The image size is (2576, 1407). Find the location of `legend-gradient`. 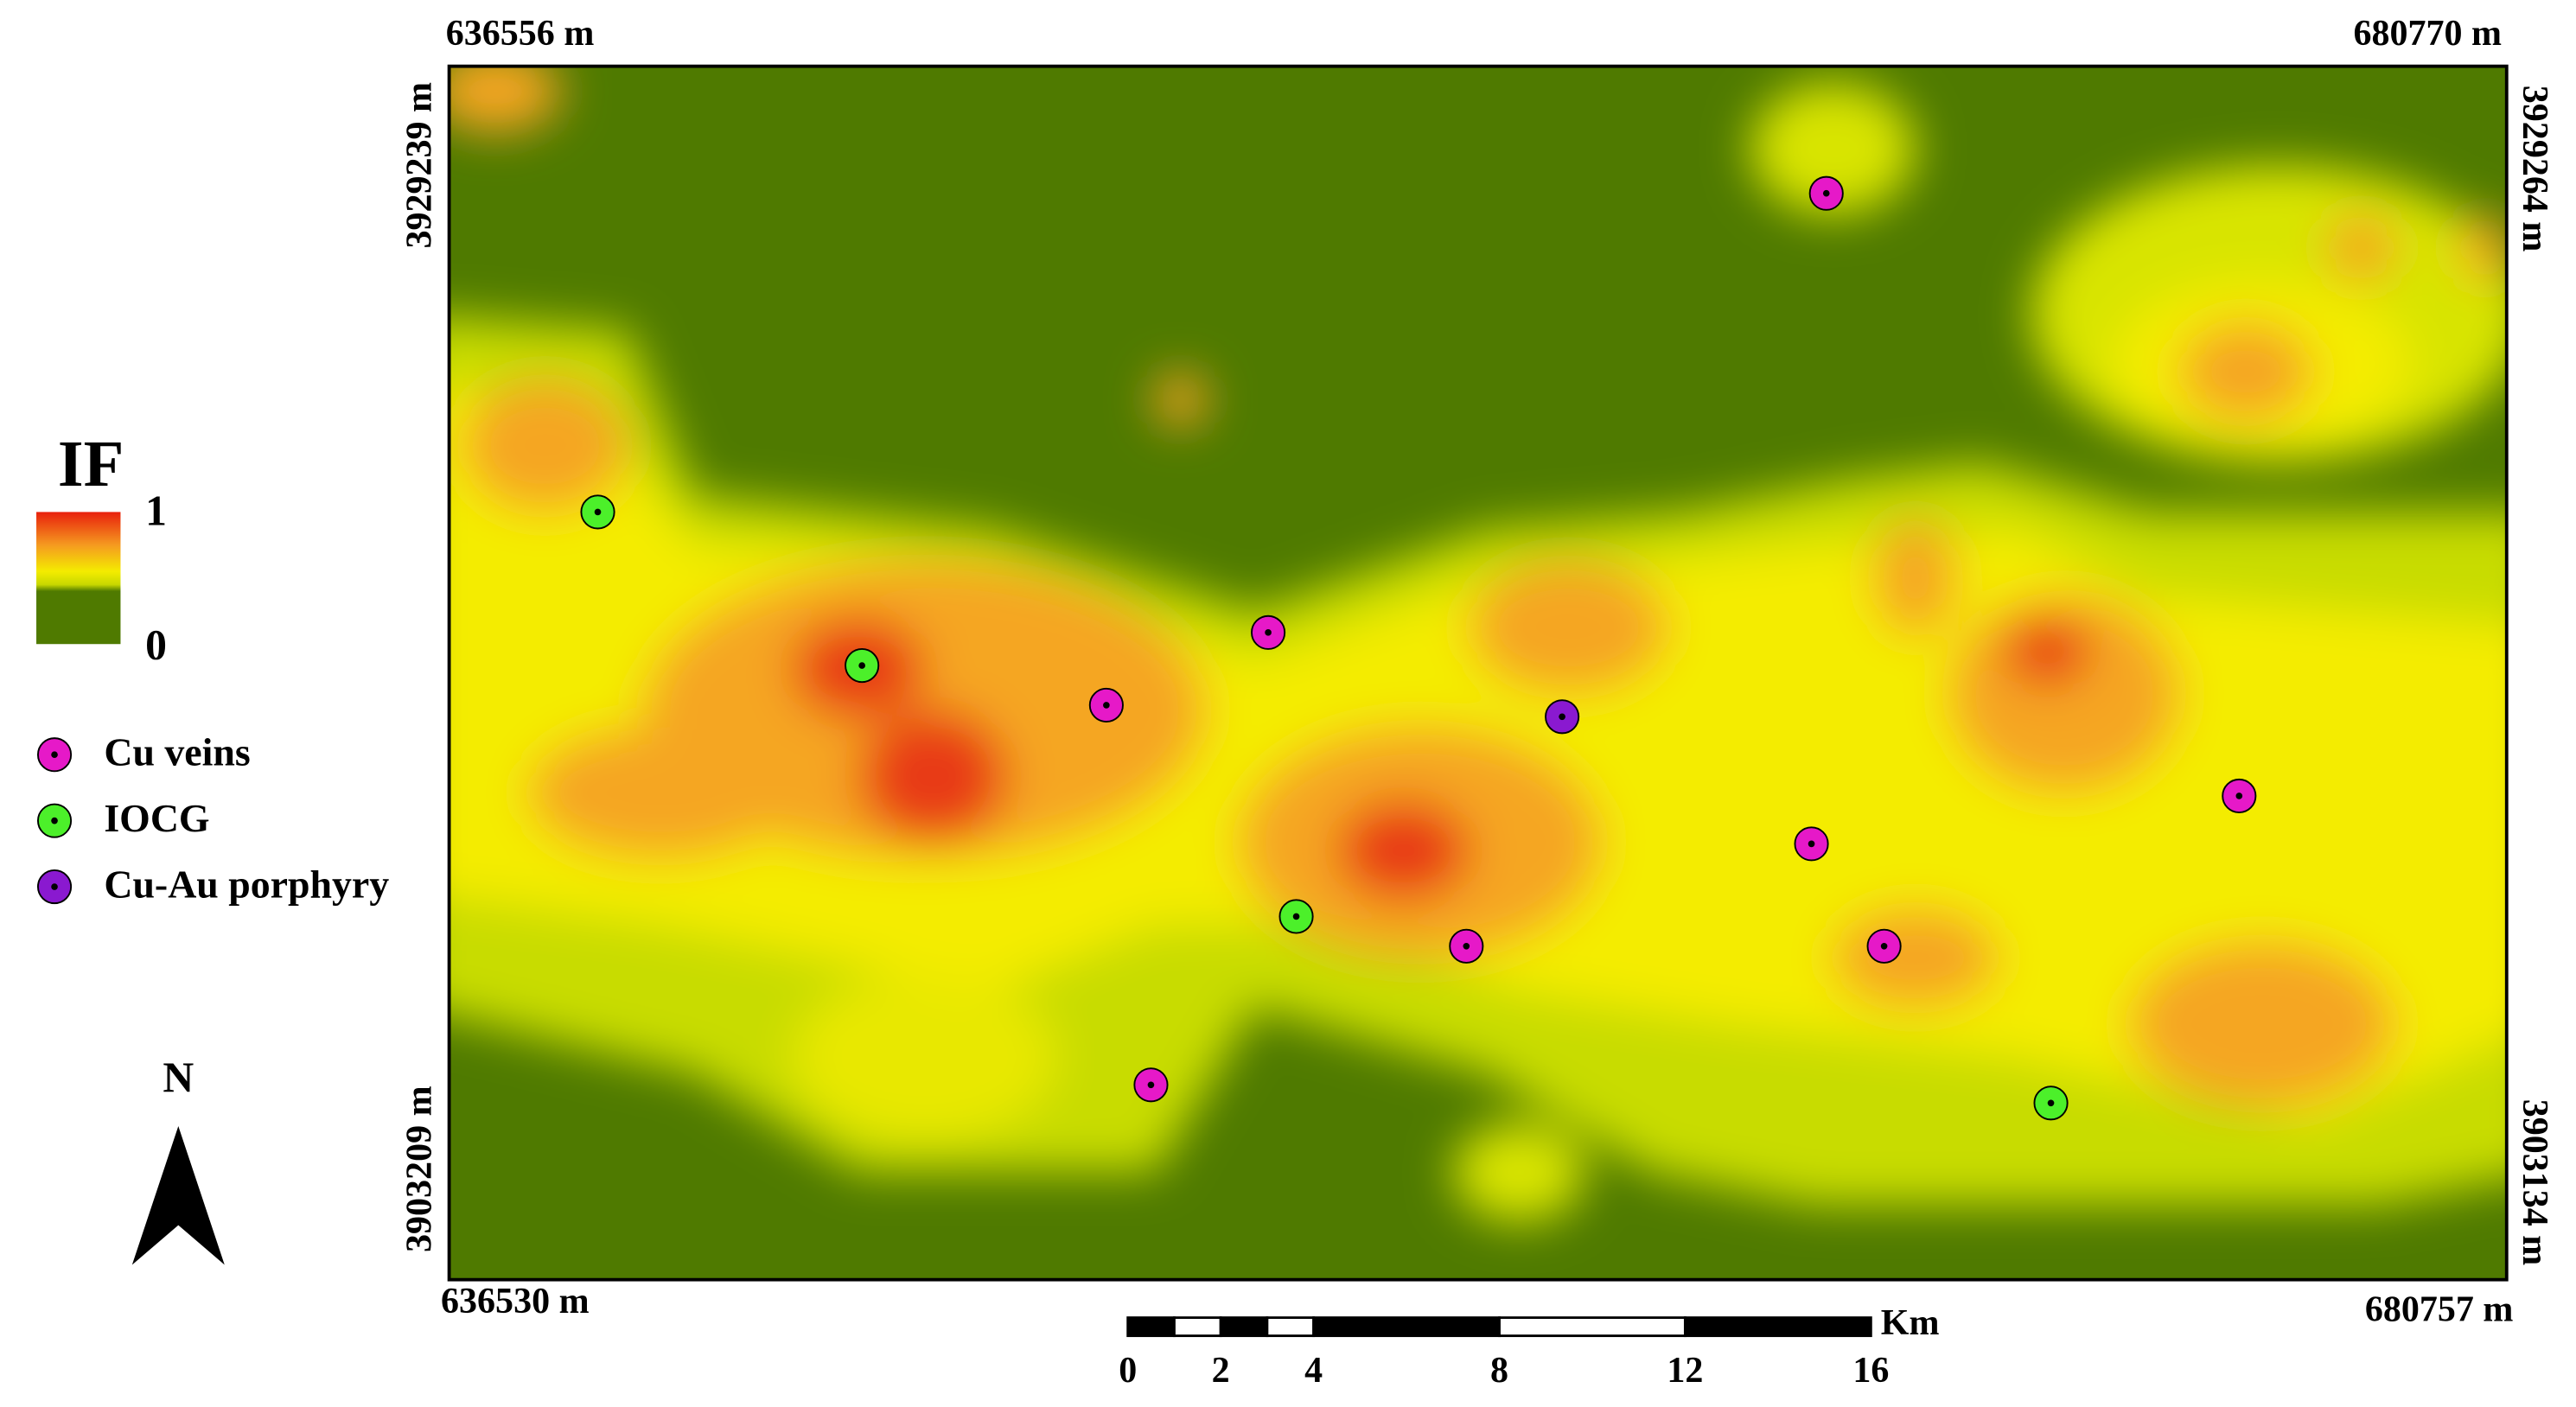

legend-gradient is located at coordinates (78, 578).